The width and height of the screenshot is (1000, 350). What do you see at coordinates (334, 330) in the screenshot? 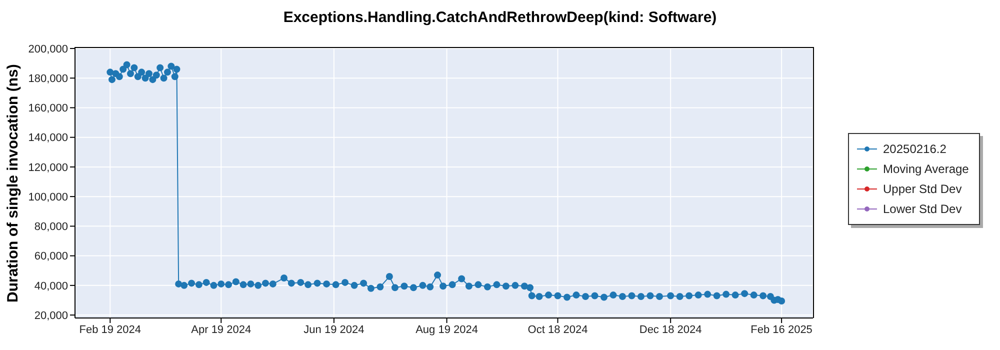
I see `x-tick-label: Jun 19 2024` at bounding box center [334, 330].